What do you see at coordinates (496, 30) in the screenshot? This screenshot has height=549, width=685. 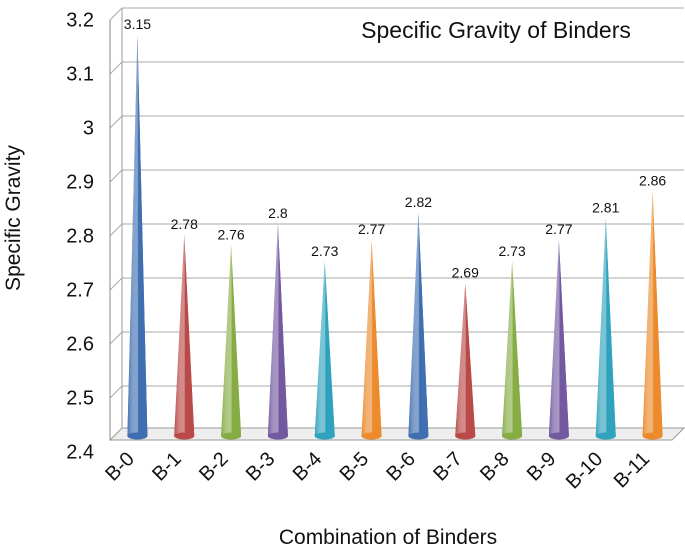 I see `chart-title: Specific Gravity of Binders` at bounding box center [496, 30].